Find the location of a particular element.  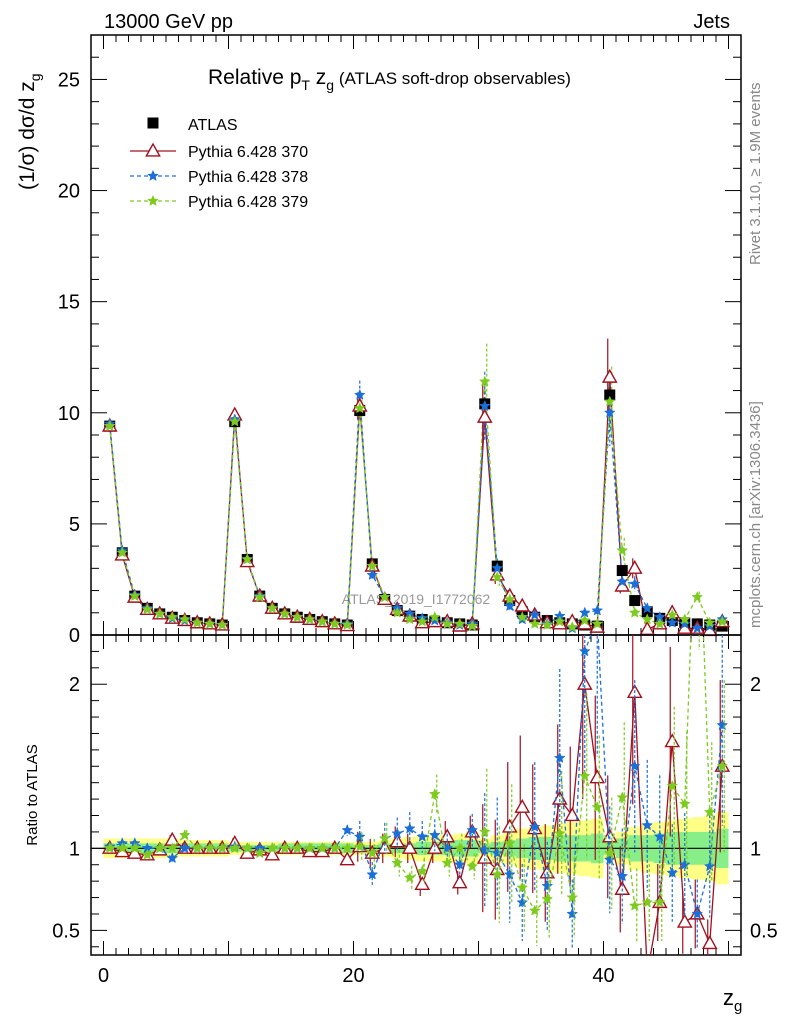

x-tick-label: 40 is located at coordinates (603, 976).